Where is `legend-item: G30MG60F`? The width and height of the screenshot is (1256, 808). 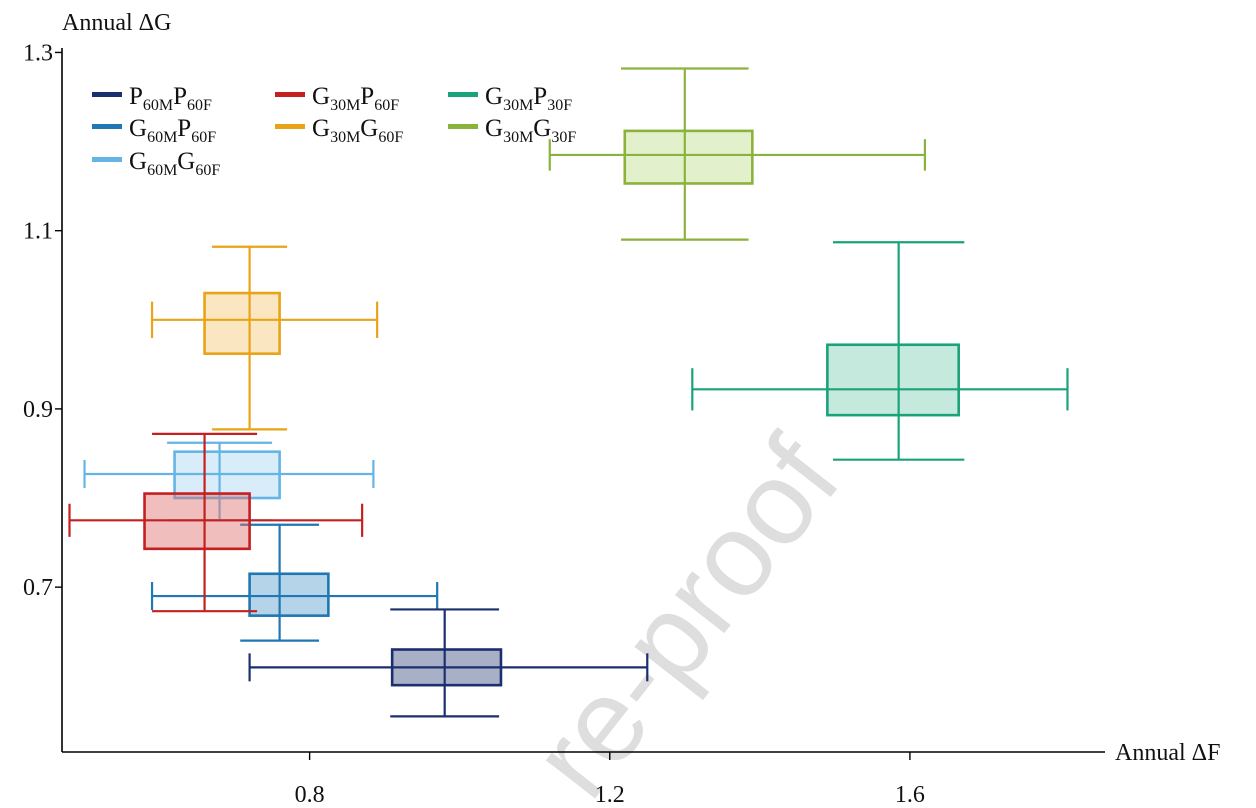
legend-item: G30MG60F is located at coordinates (339, 130).